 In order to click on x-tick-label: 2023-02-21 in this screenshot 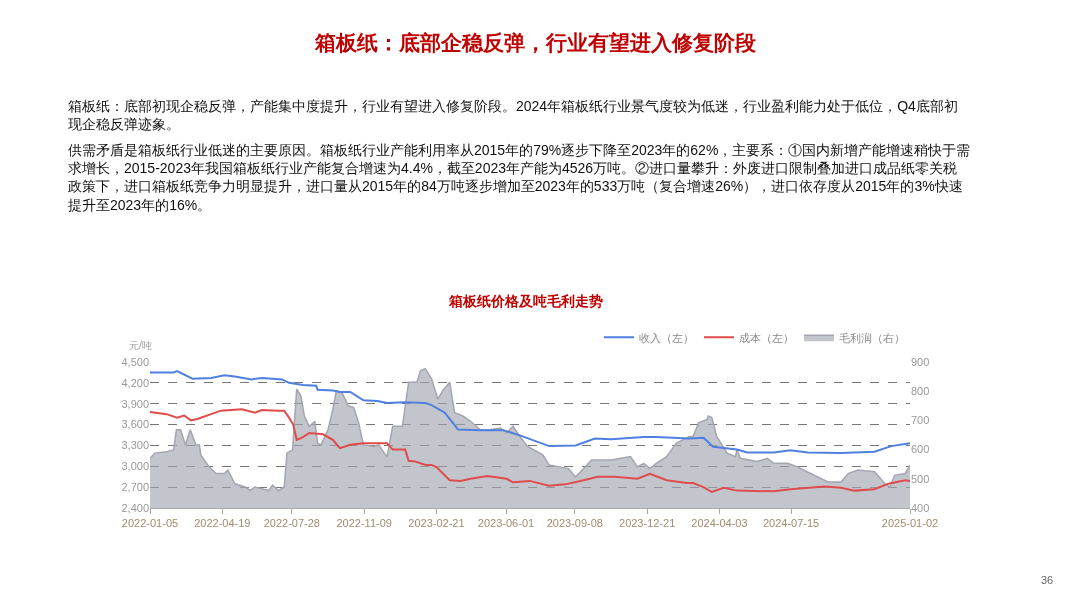, I will do `click(436, 523)`.